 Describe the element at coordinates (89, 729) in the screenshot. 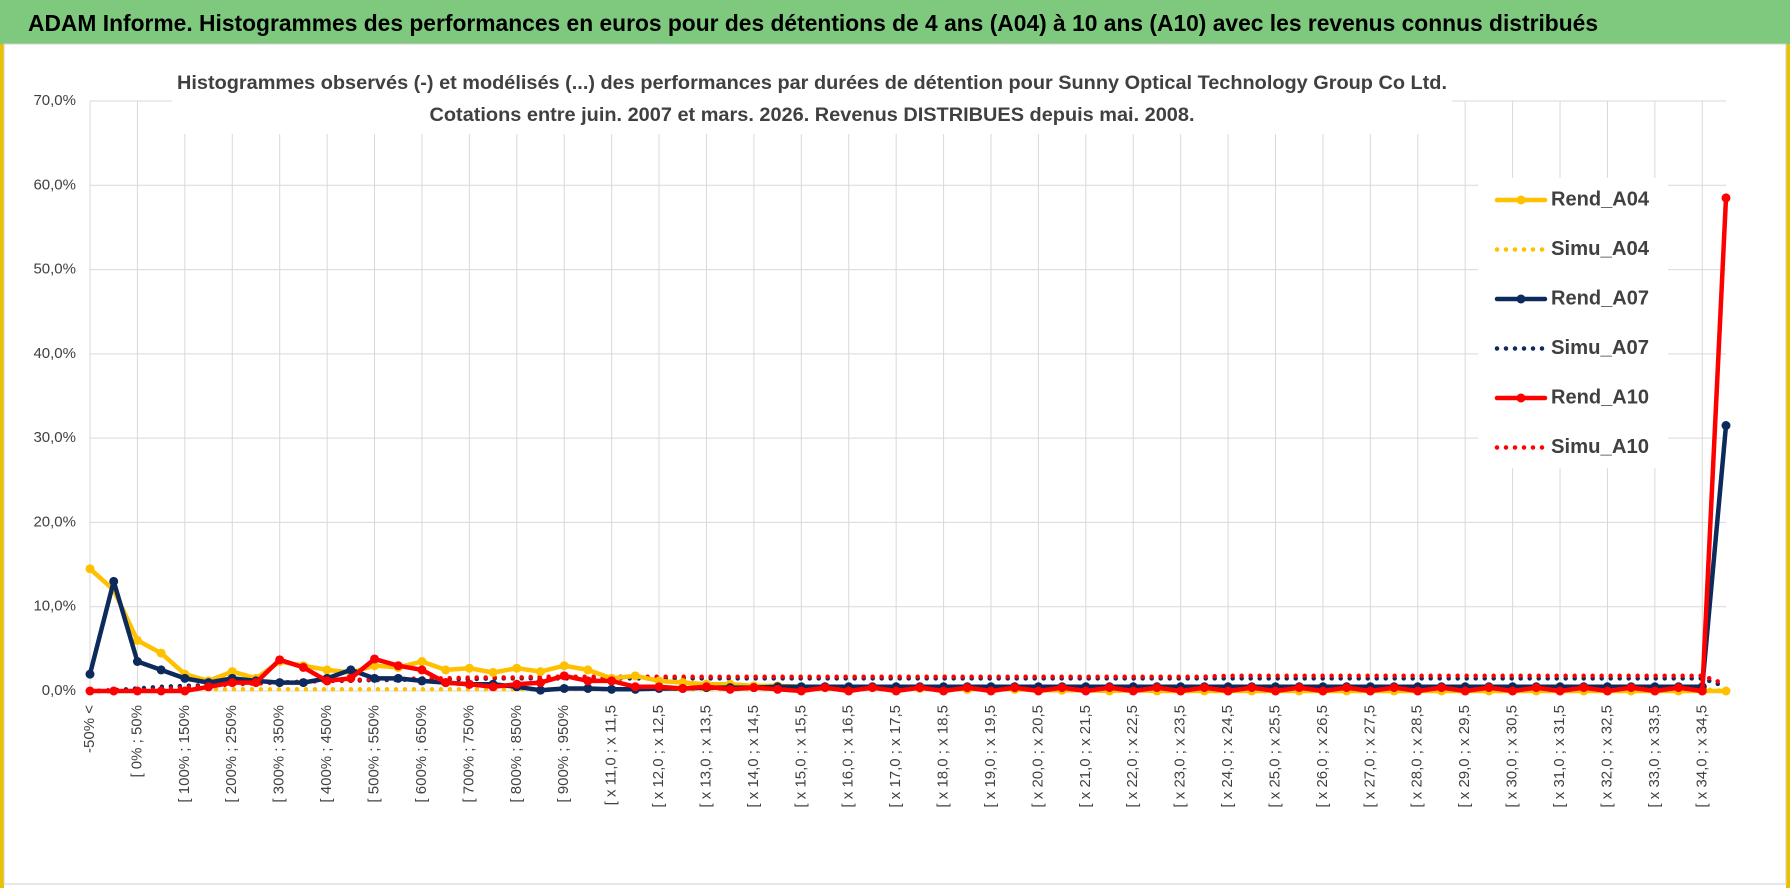

I see `x-tick-label: -50% <` at that location.